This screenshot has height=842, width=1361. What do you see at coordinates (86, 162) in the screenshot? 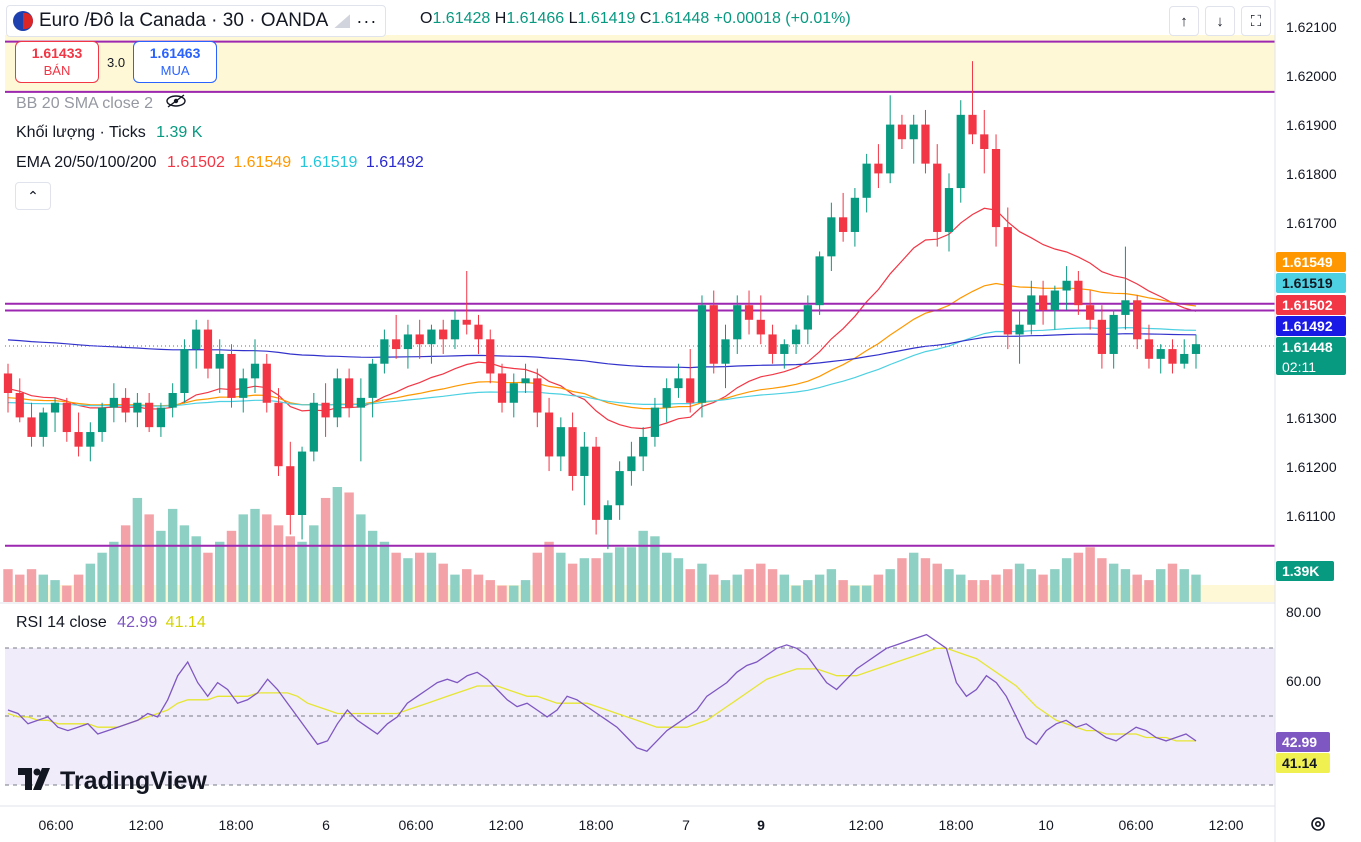
I see `ema-legend-label: EMA 20/50/100/200` at bounding box center [86, 162].